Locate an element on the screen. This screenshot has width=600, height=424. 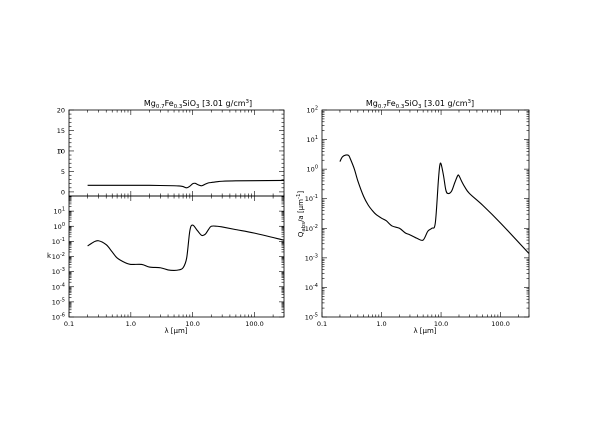
n-ytick-label: 0 is located at coordinates (63, 192).